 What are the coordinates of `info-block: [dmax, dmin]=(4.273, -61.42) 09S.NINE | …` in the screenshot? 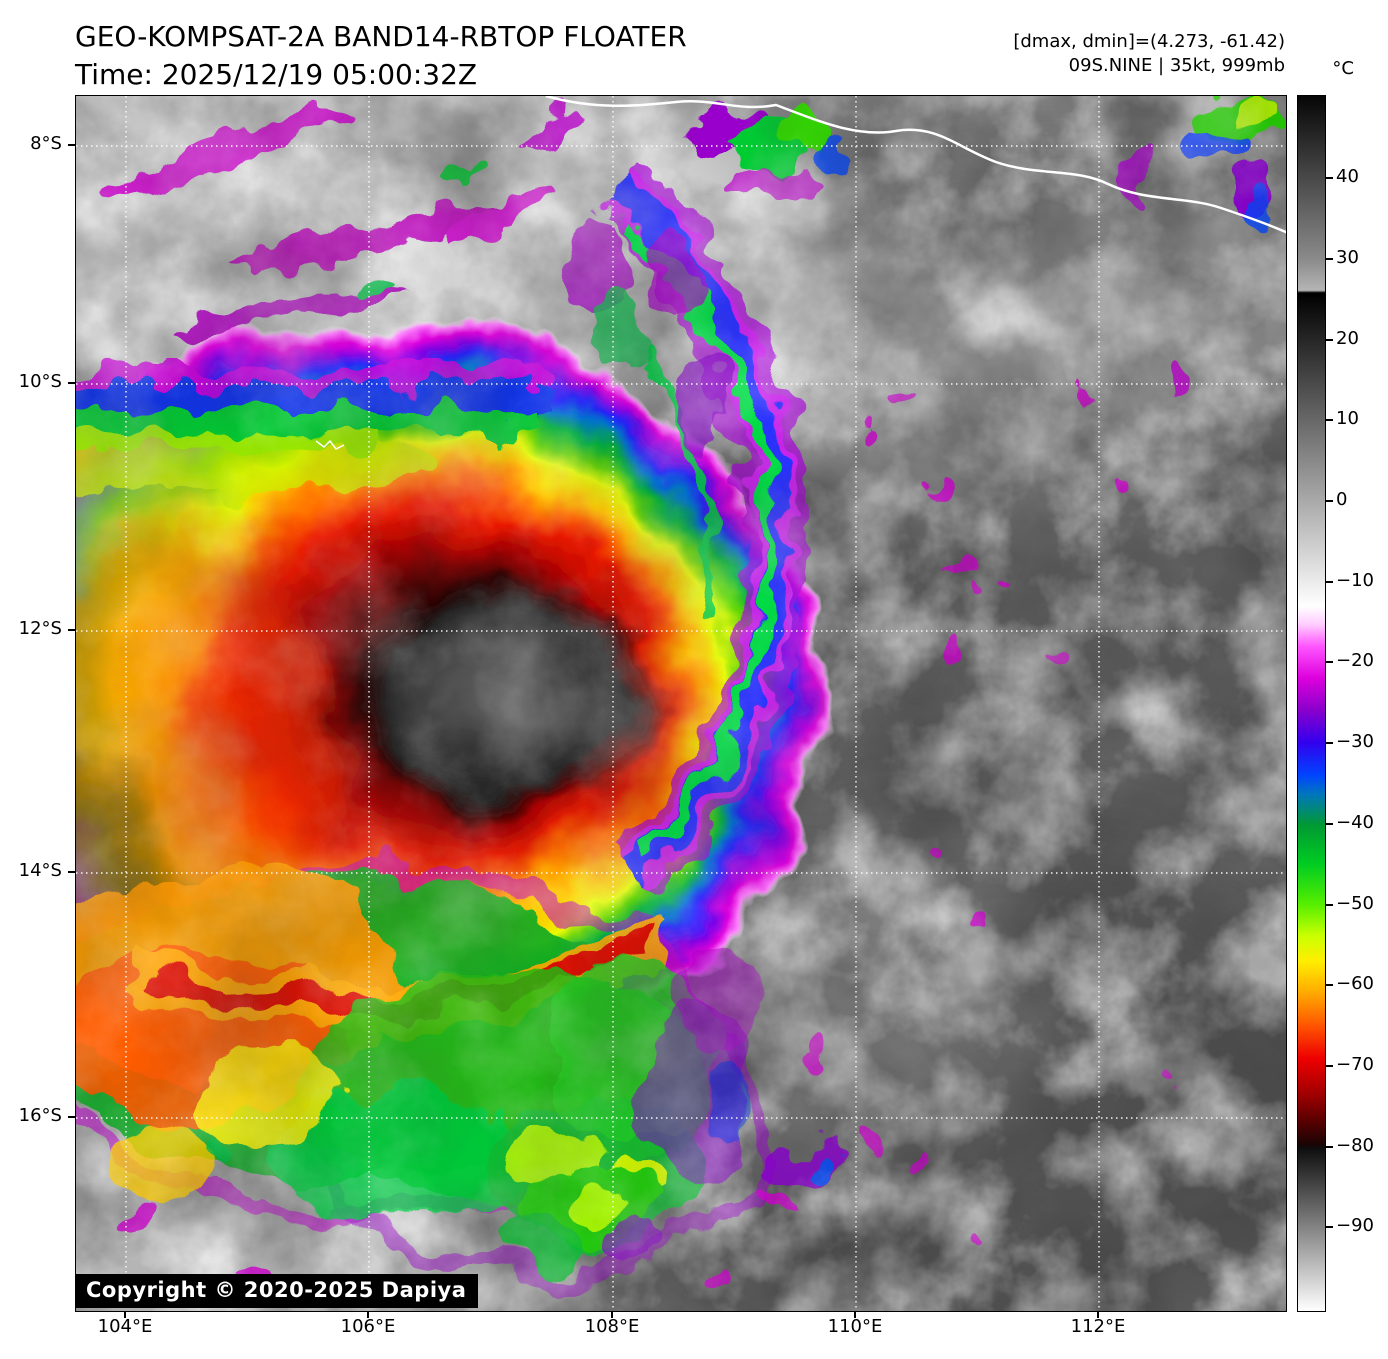 It's located at (1149, 54).